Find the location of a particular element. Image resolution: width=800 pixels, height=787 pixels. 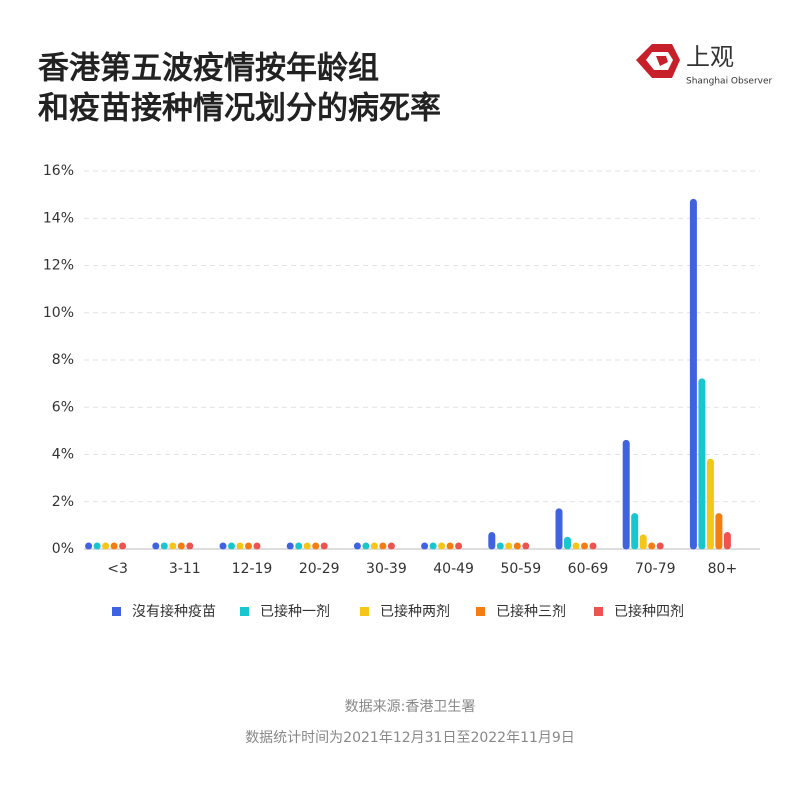

note: 数据来源:香港卫生署 is located at coordinates (410, 707).